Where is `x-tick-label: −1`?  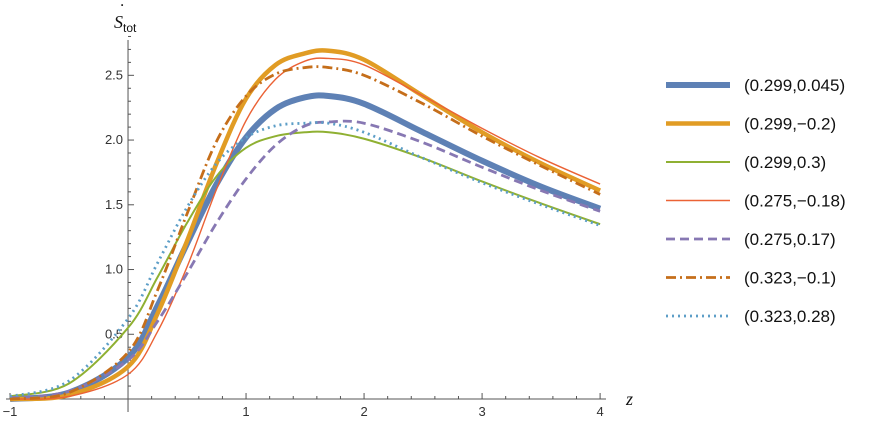
x-tick-label: −1 is located at coordinates (10, 411).